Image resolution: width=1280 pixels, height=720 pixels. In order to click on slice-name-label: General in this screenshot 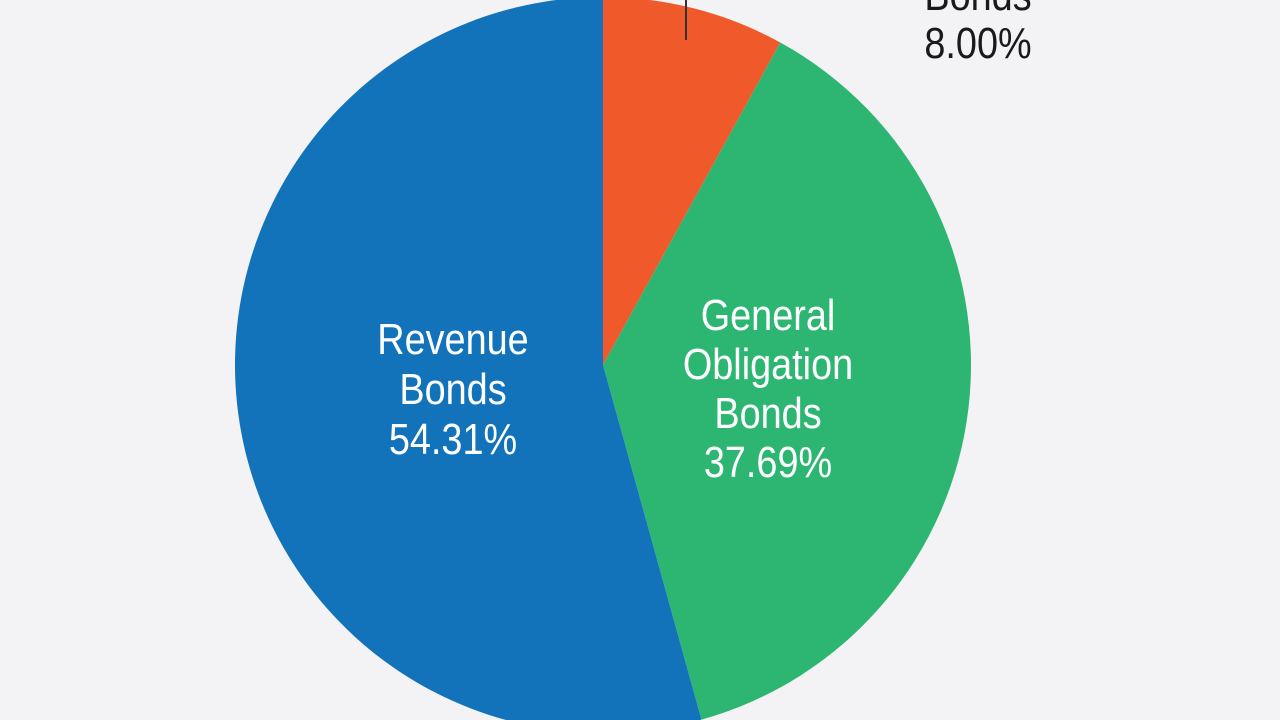, I will do `click(768, 314)`.